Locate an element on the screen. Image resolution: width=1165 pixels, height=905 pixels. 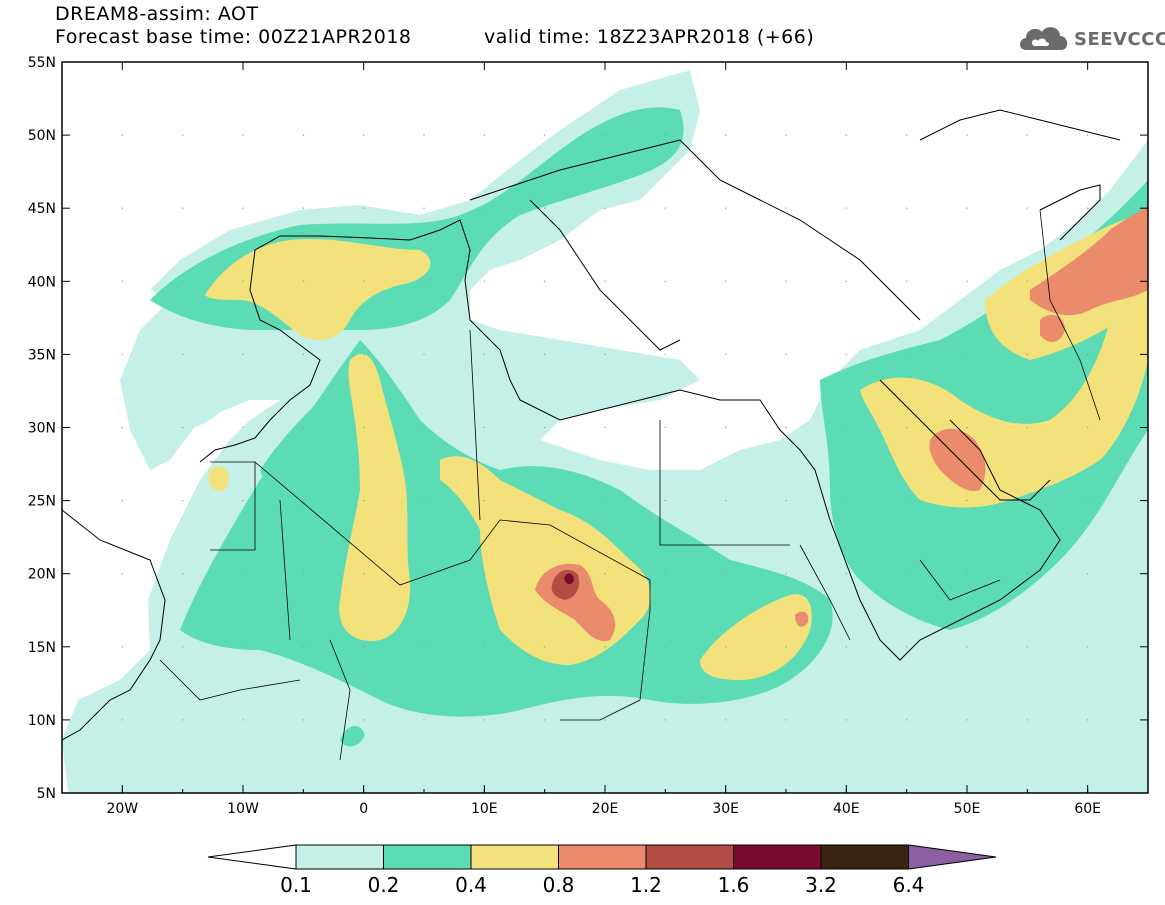
lat-tick-label: 55N is located at coordinates (42, 63).